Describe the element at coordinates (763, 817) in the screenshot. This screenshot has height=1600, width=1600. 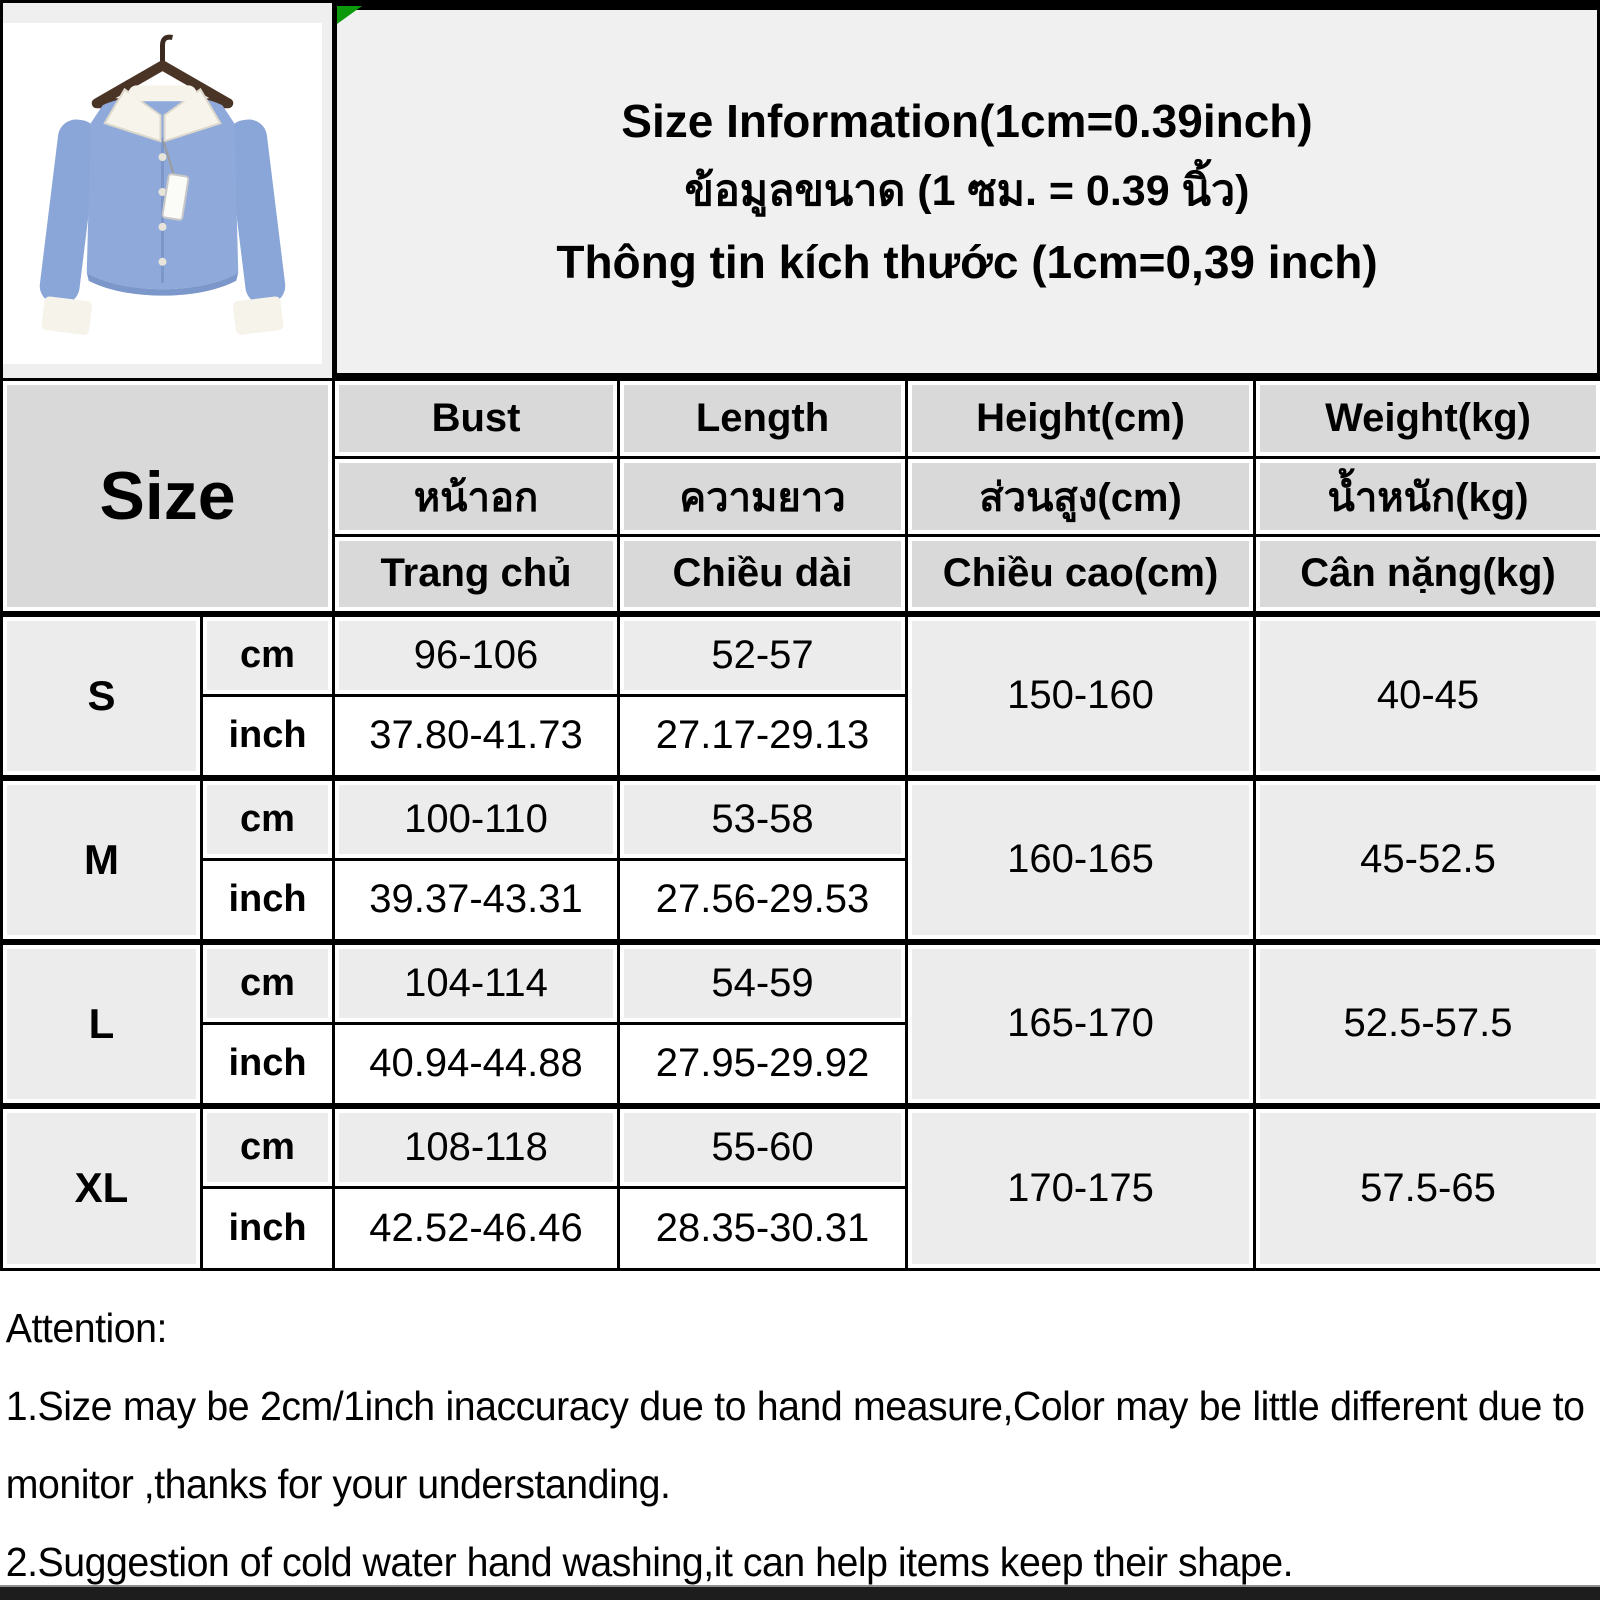
I see `cell-m-cm-length: 53-58` at that location.